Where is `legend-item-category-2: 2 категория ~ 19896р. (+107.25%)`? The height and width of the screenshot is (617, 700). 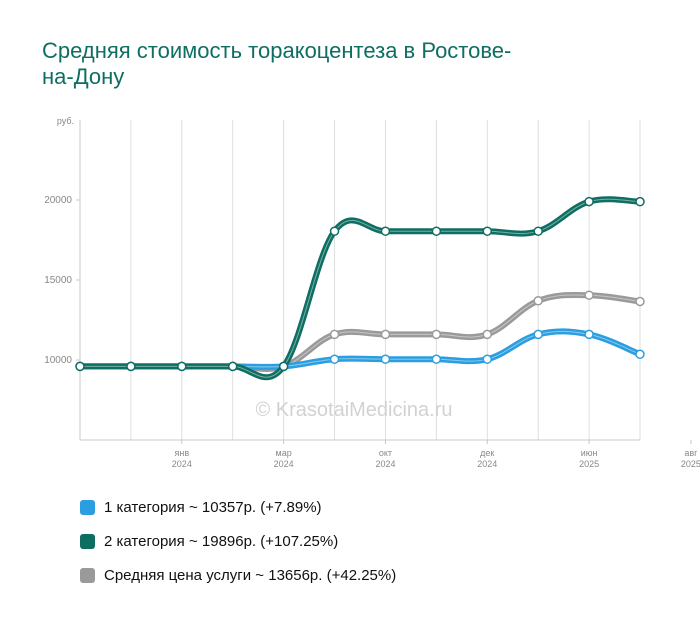 legend-item-category-2: 2 категория ~ 19896р. (+107.25%) is located at coordinates (238, 541).